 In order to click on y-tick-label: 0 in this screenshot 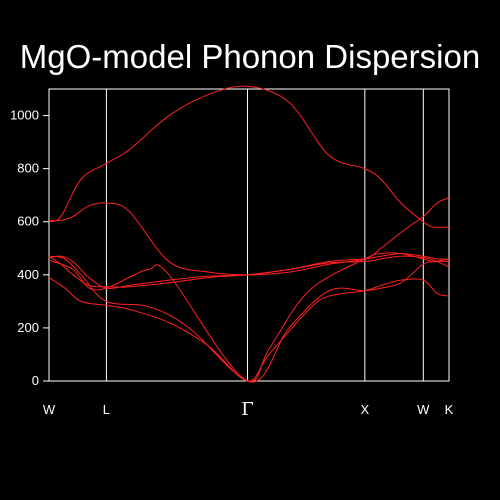, I will do `click(35, 380)`.